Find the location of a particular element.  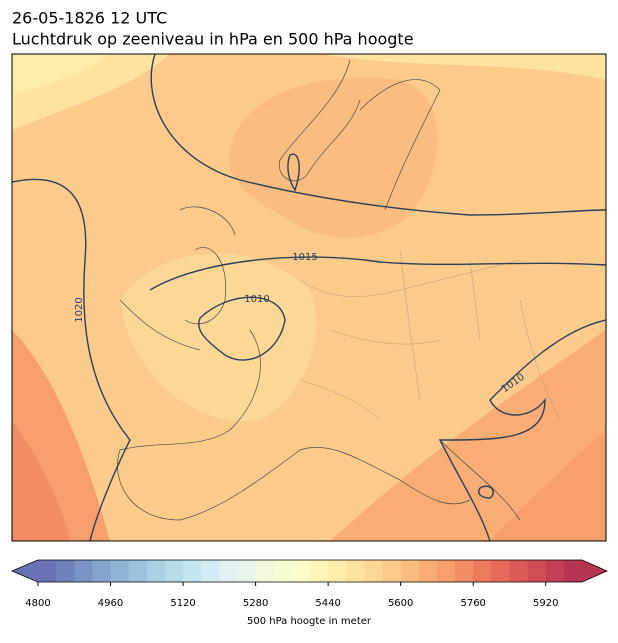

colorbar-extend-high is located at coordinates (594, 571).